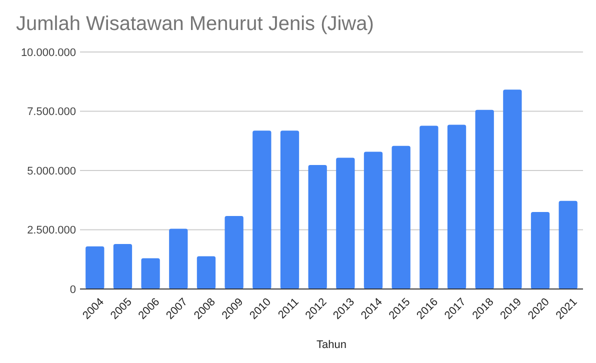 This screenshot has height=363, width=596. What do you see at coordinates (51, 171) in the screenshot?
I see `y-tick-label: 5.000.000` at bounding box center [51, 171].